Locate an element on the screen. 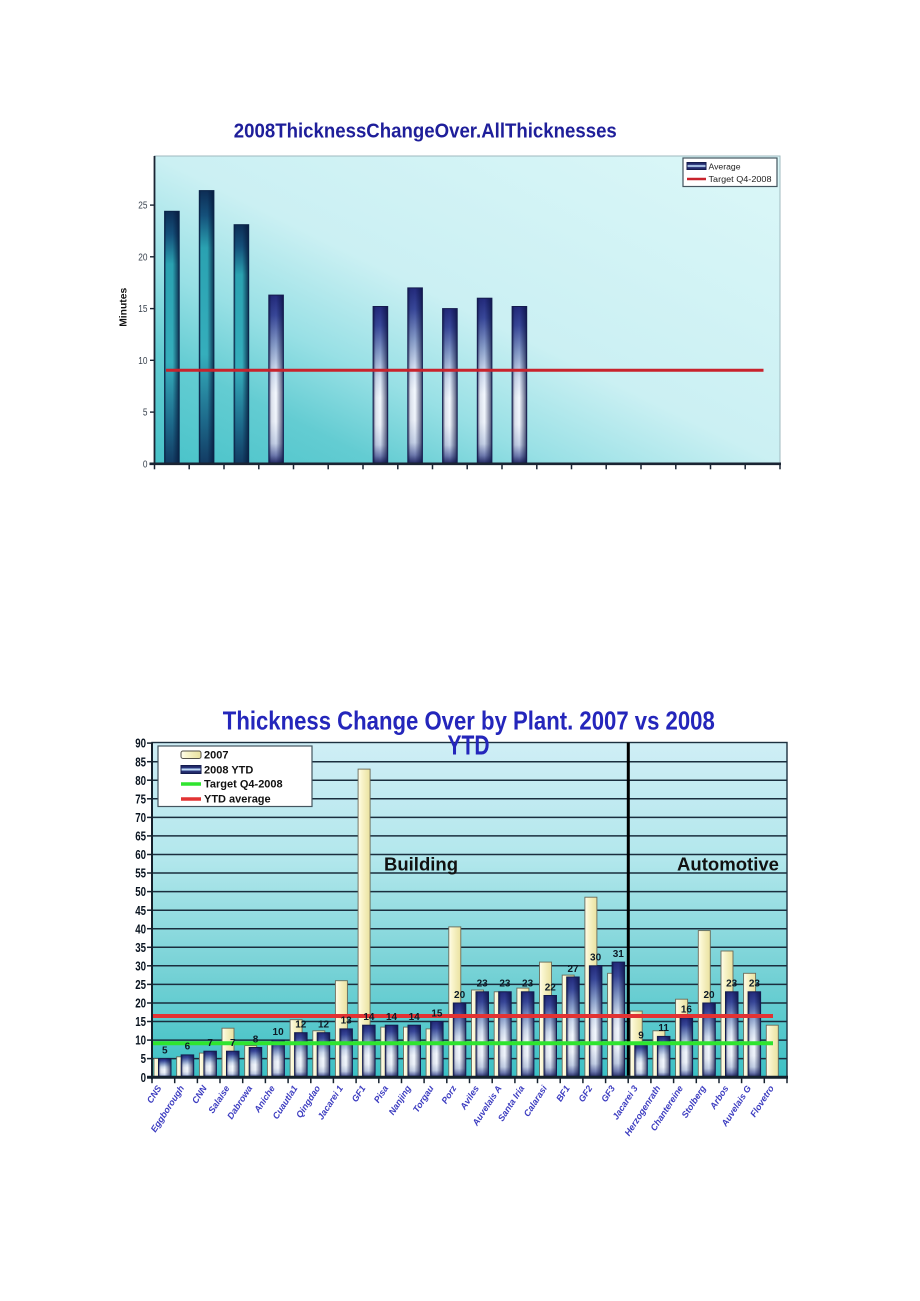 The image size is (920, 1301). svg-text: Minutes is located at coordinates (124, 306).